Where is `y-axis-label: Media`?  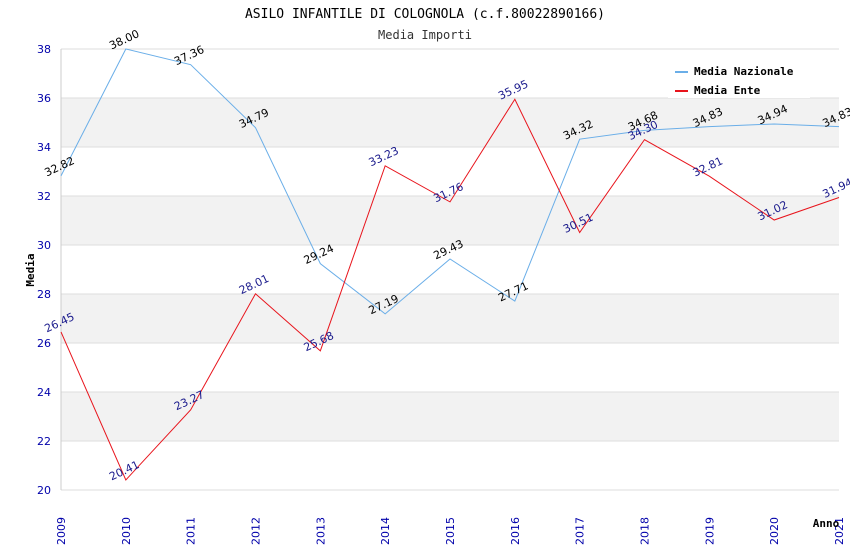
y-axis-label: Media is located at coordinates (30, 269).